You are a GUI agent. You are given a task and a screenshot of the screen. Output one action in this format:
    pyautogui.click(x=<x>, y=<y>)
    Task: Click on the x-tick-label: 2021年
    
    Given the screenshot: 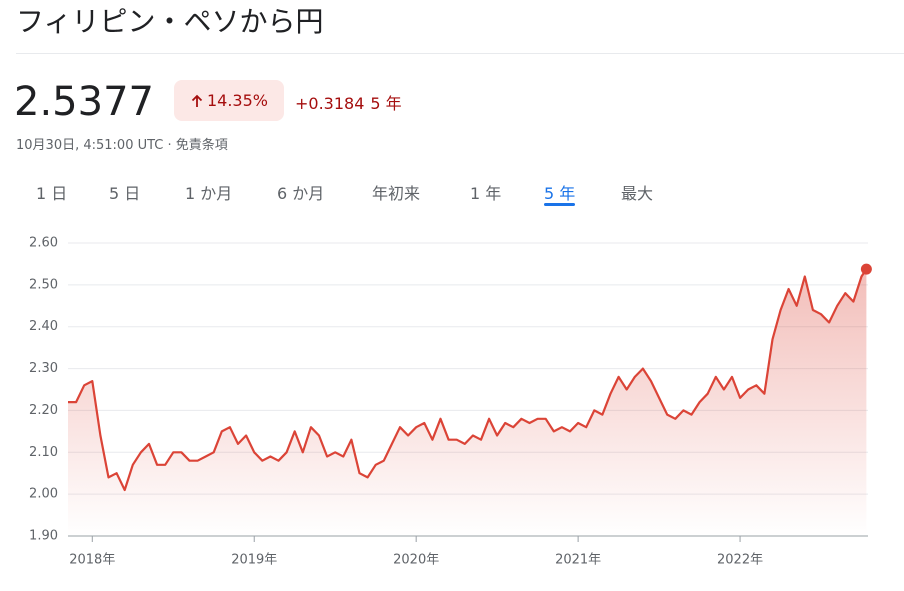 What is the action you would take?
    pyautogui.click(x=578, y=560)
    